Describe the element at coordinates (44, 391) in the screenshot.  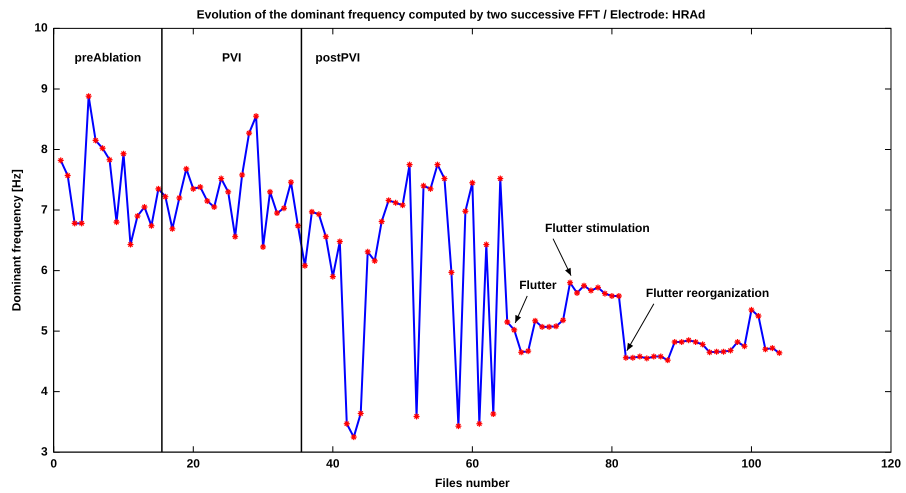
I see `y-tick-label: 4` at that location.